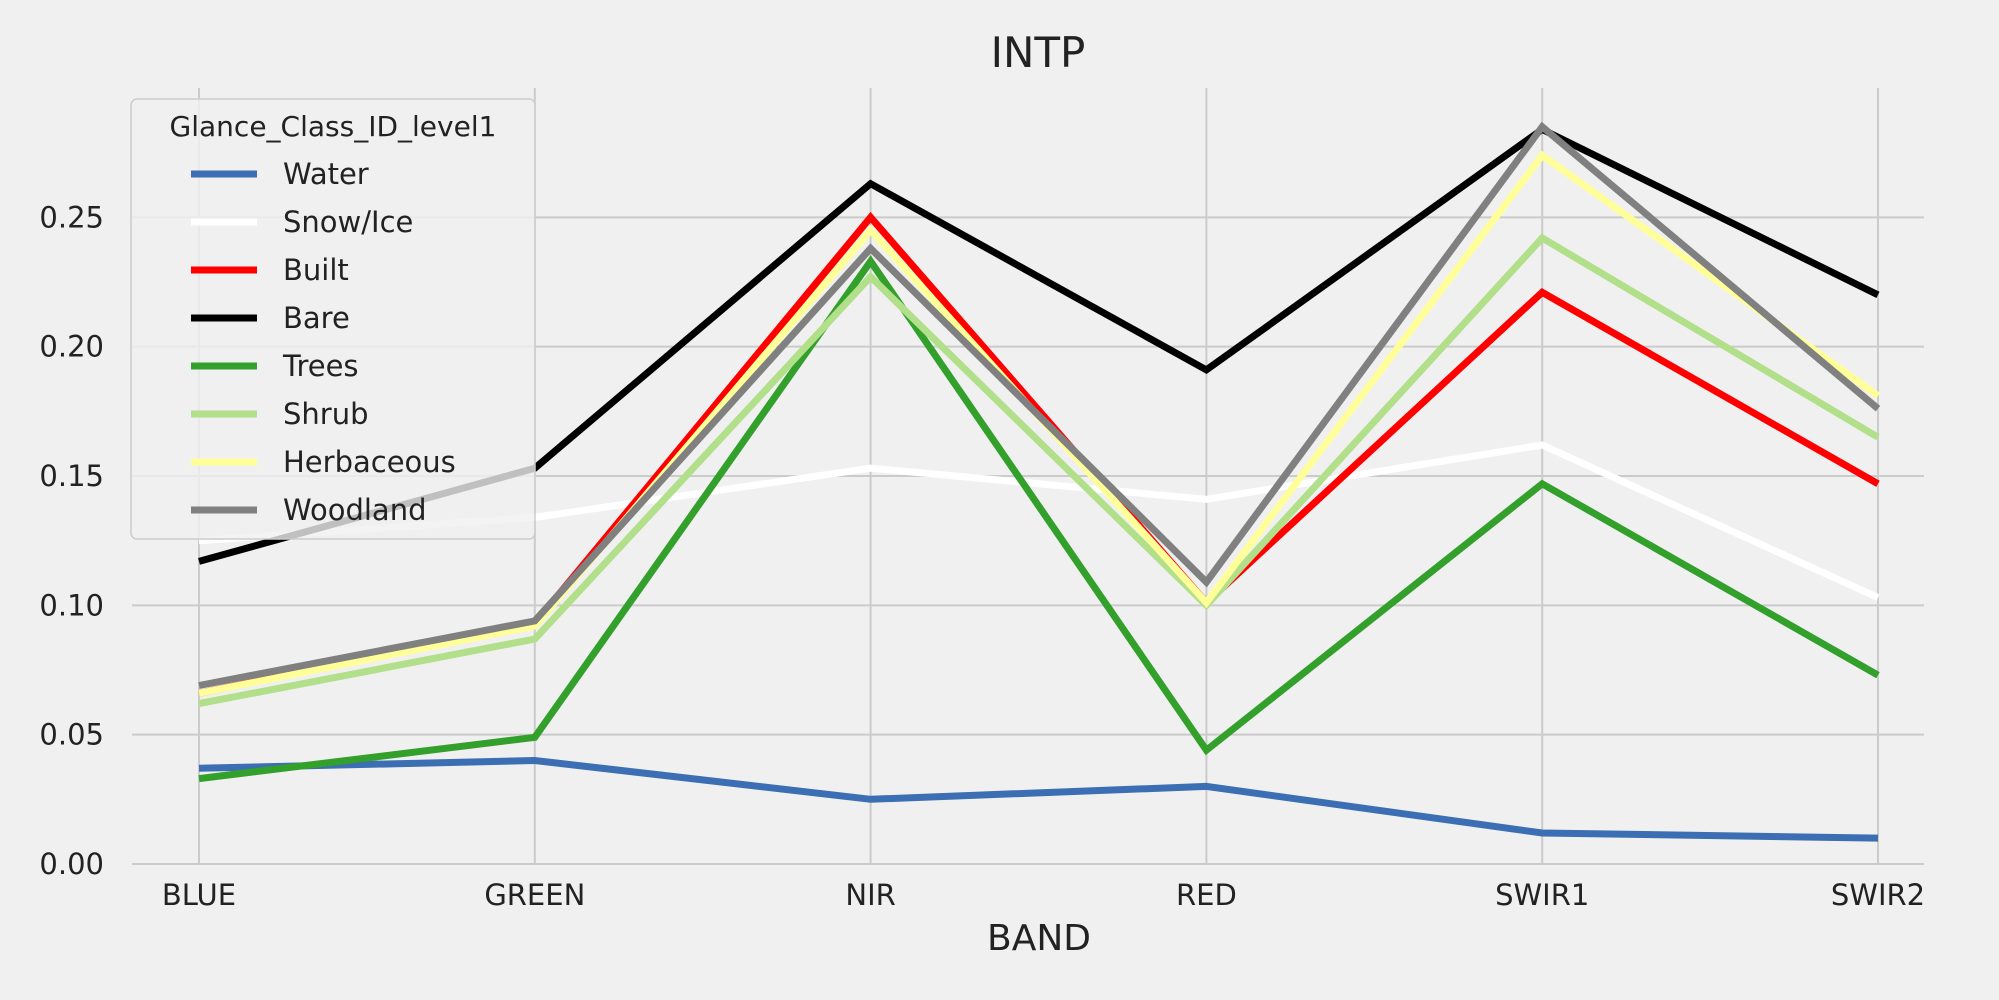 The width and height of the screenshot is (1999, 1000). What do you see at coordinates (316, 270) in the screenshot?
I see `legend-label-built: Built` at bounding box center [316, 270].